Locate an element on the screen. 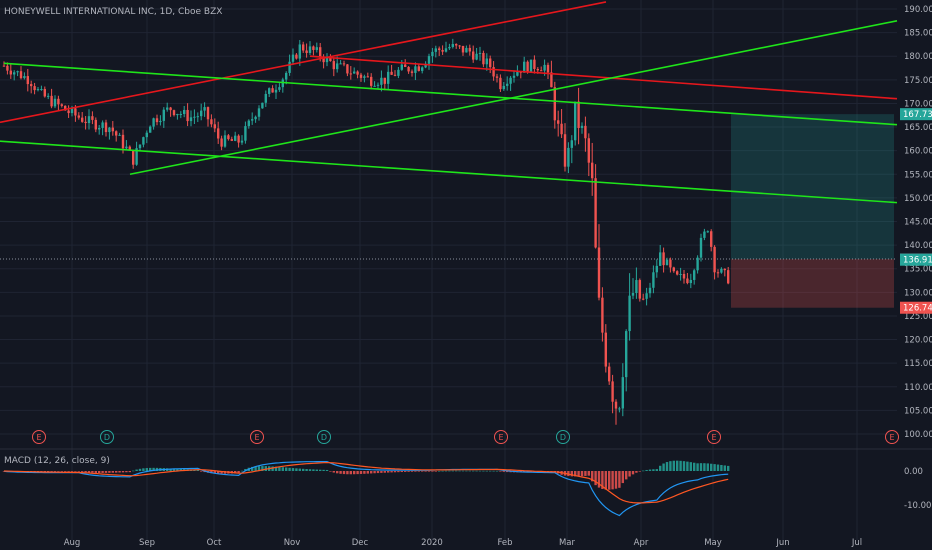 The width and height of the screenshot is (932, 550). price-badge is located at coordinates (916, 114).